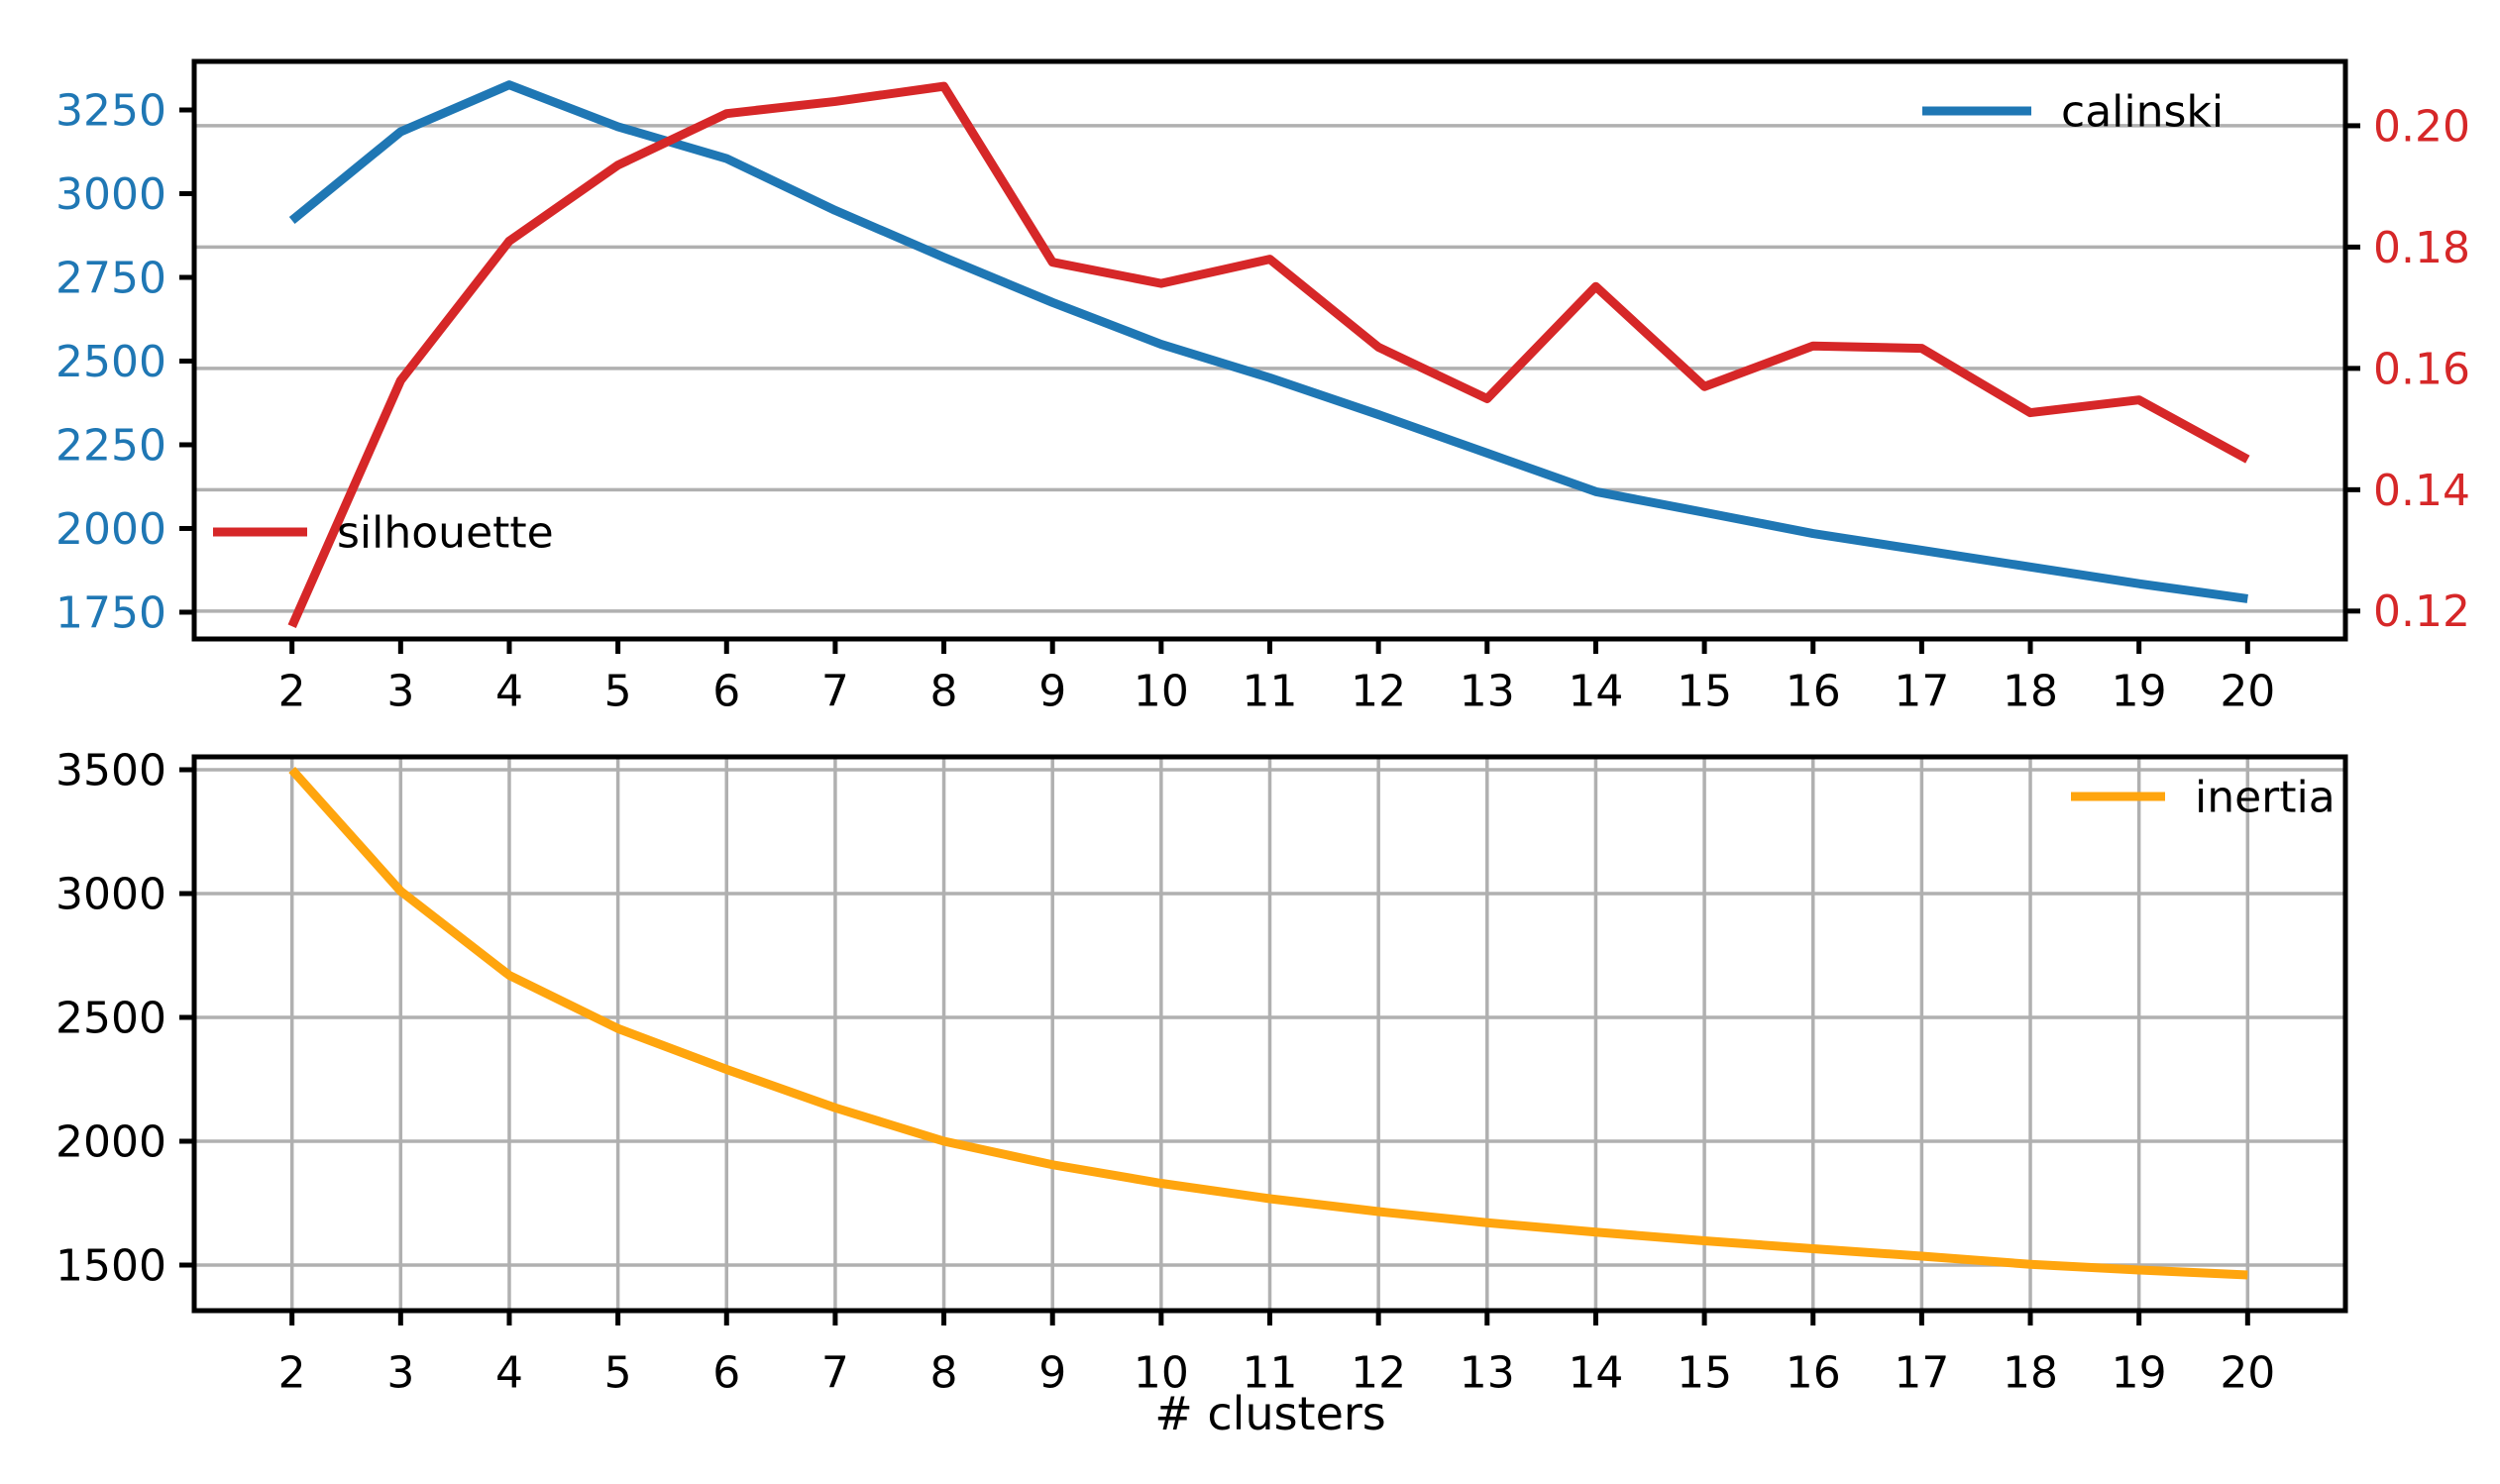 This screenshot has height=1484, width=2500. I want to click on right-tick-label: 0.16, so click(2422, 369).